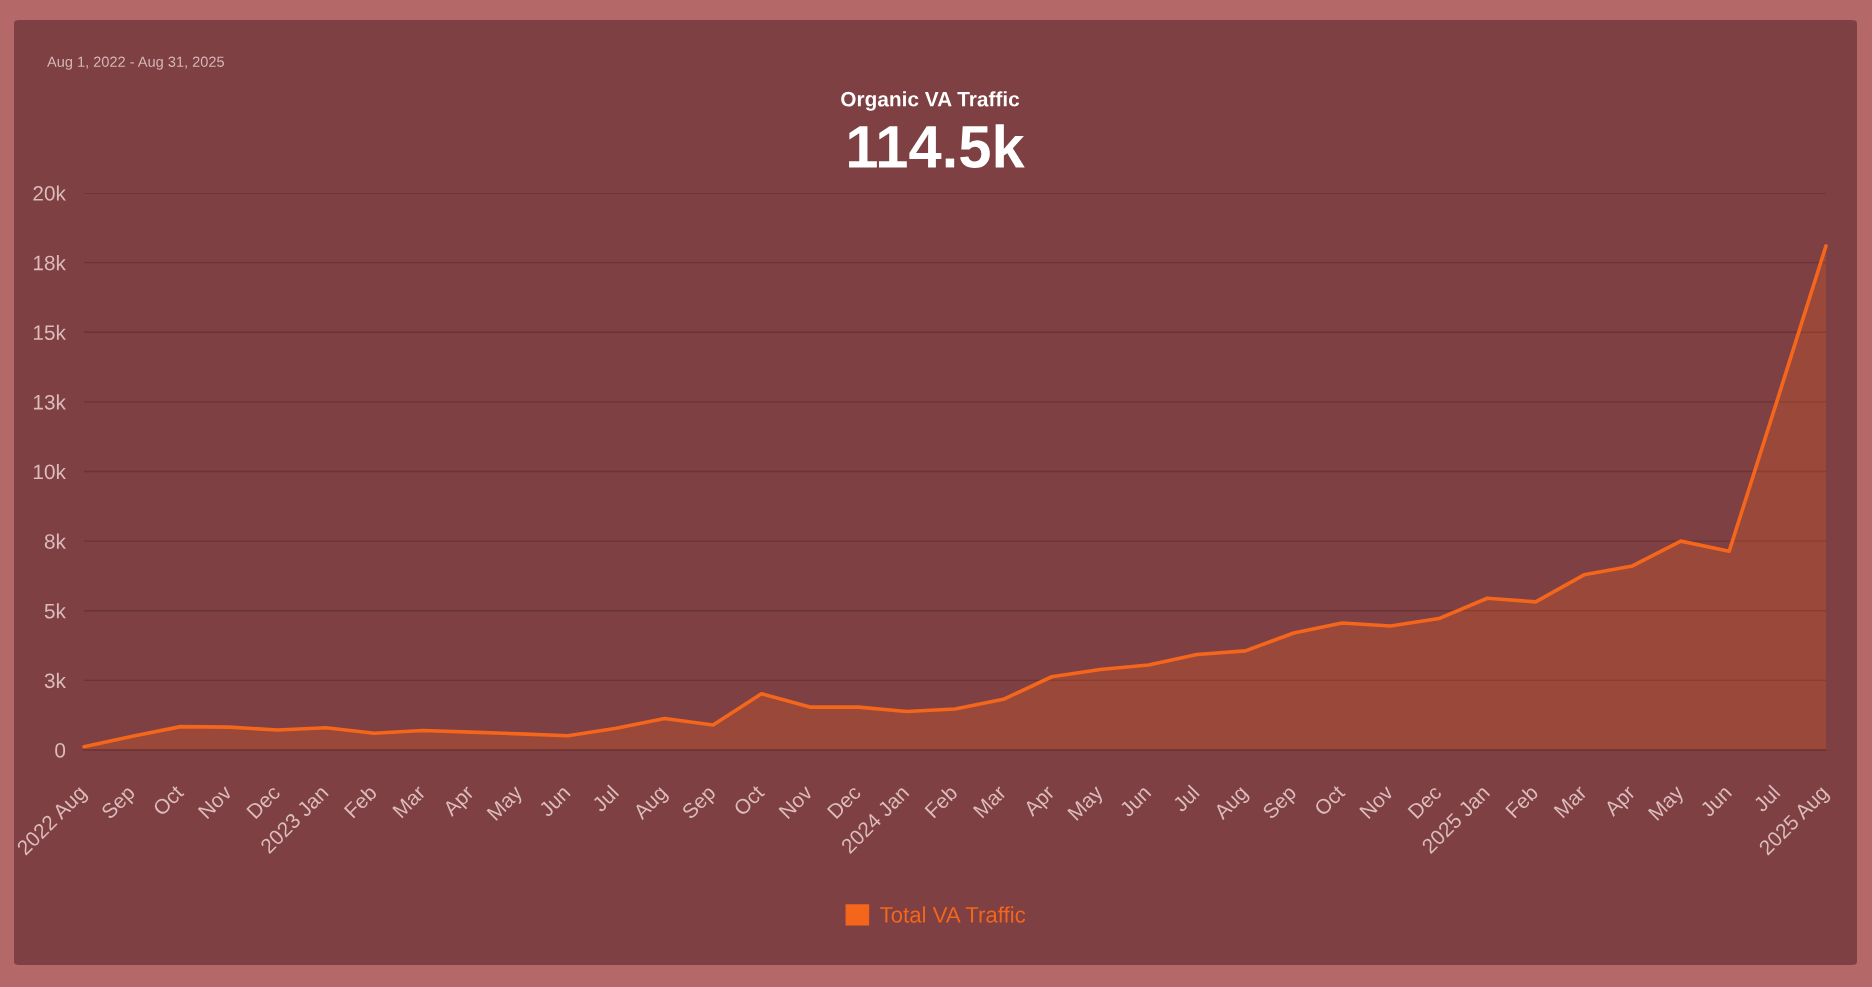 This screenshot has width=1872, height=987. Describe the element at coordinates (49, 471) in the screenshot. I see `y-tick-label: 10k` at that location.